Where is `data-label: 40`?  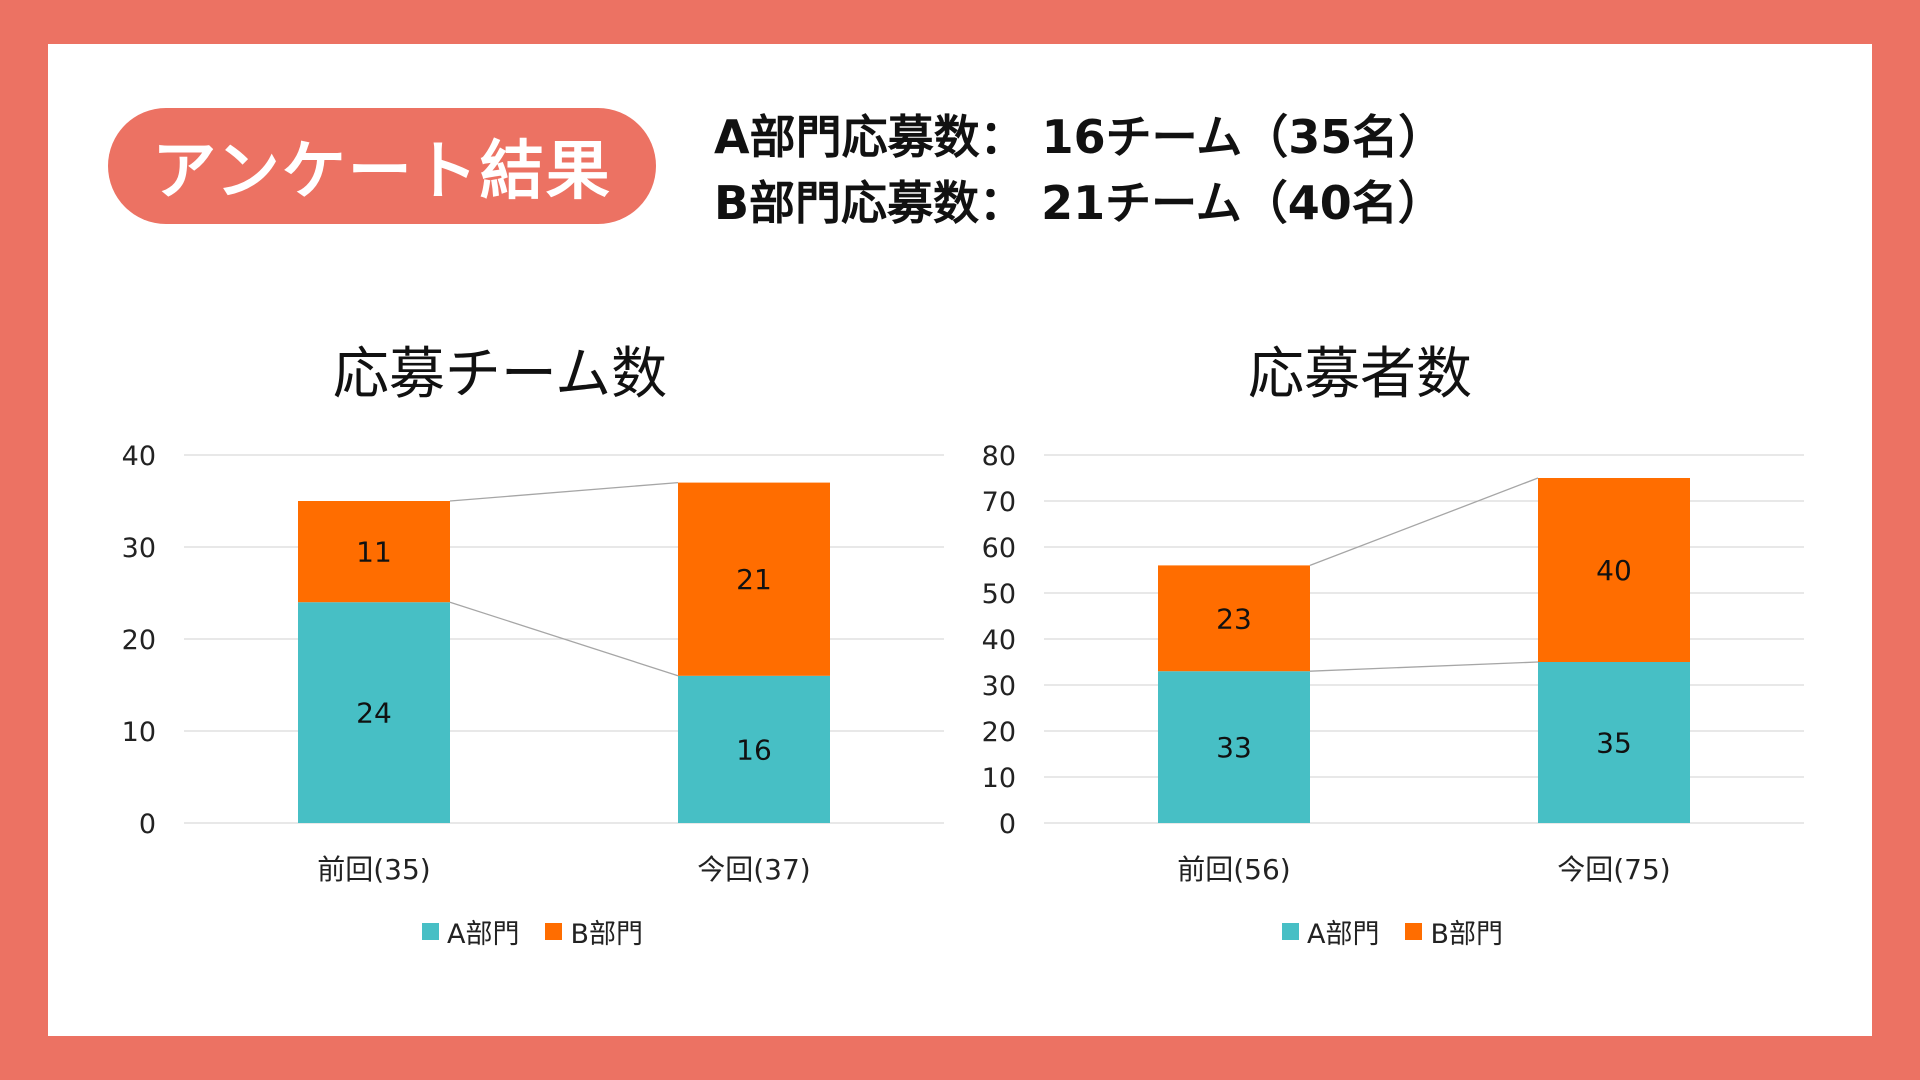
data-label: 40 is located at coordinates (1614, 570).